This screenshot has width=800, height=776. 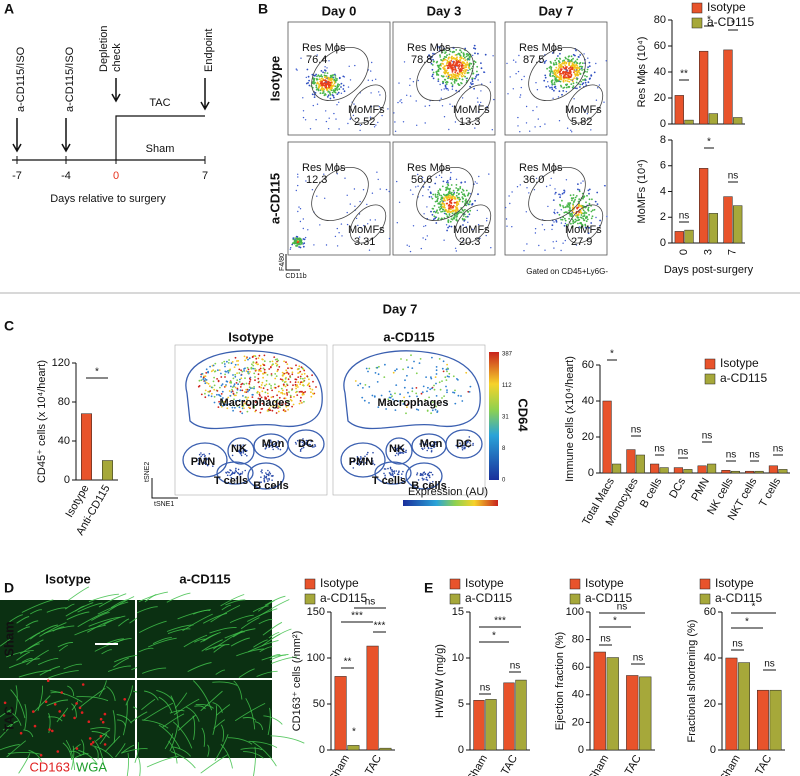 What do you see at coordinates (9, 326) in the screenshot?
I see `panel-letter: C` at bounding box center [9, 326].